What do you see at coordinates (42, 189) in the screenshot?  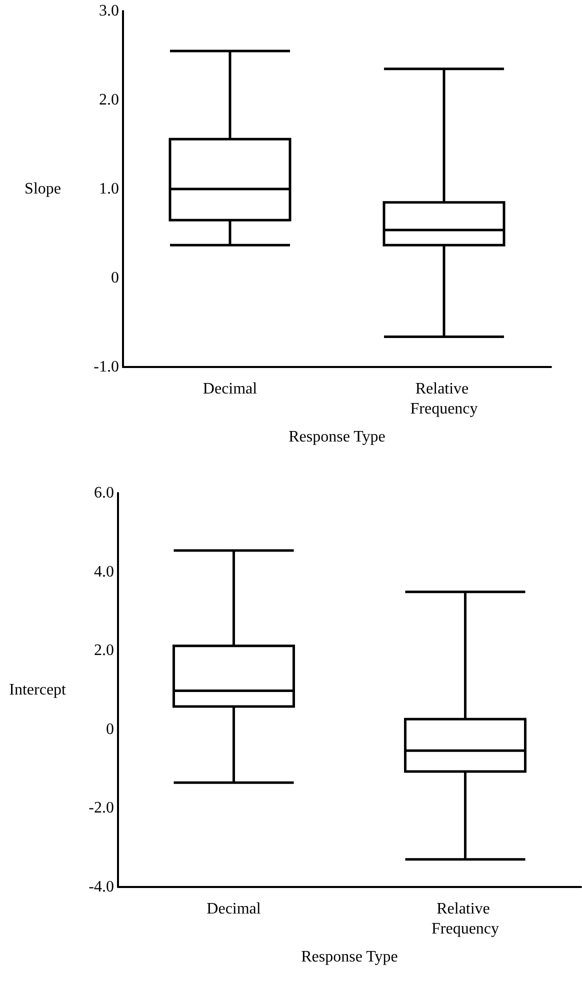 I see `y-axis-title: Slope` at bounding box center [42, 189].